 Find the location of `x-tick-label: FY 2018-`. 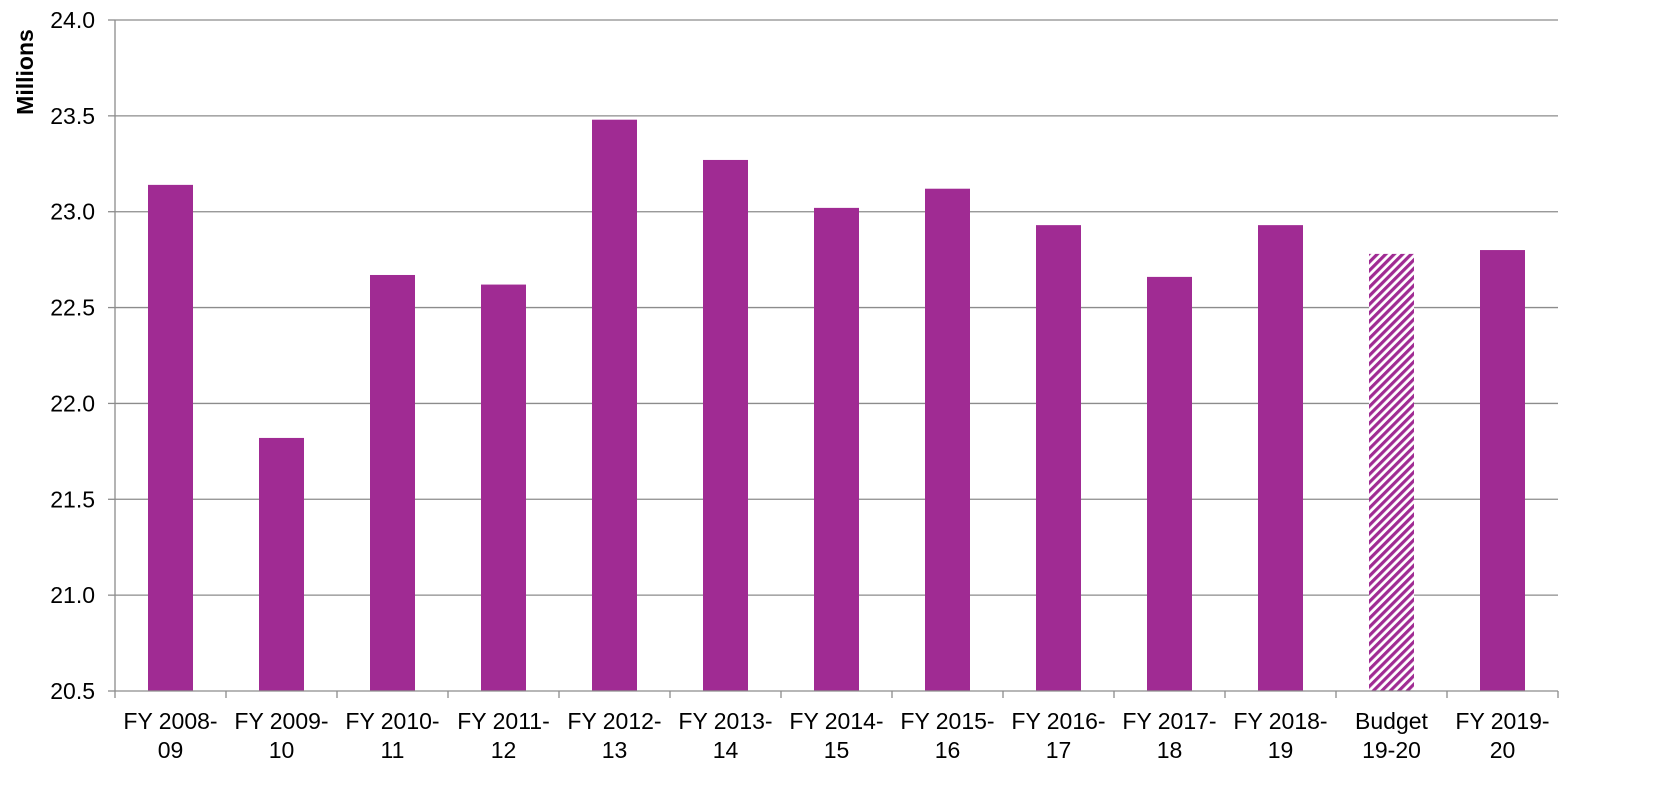

x-tick-label: FY 2018- is located at coordinates (1280, 721).